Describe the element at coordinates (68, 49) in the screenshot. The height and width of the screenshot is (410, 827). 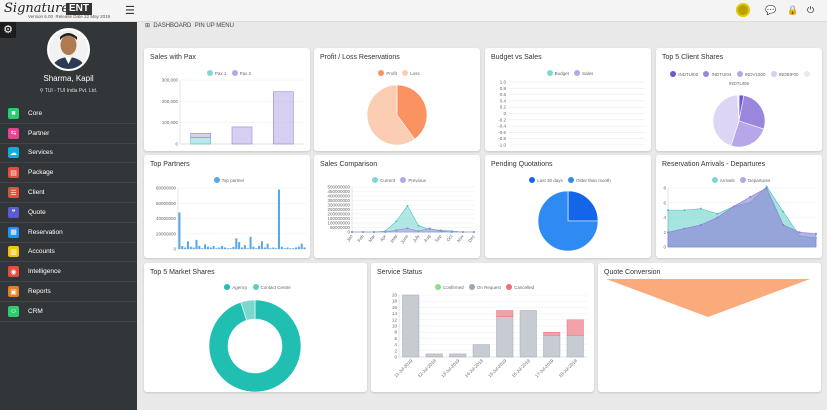
I see `profile-avatar` at that location.